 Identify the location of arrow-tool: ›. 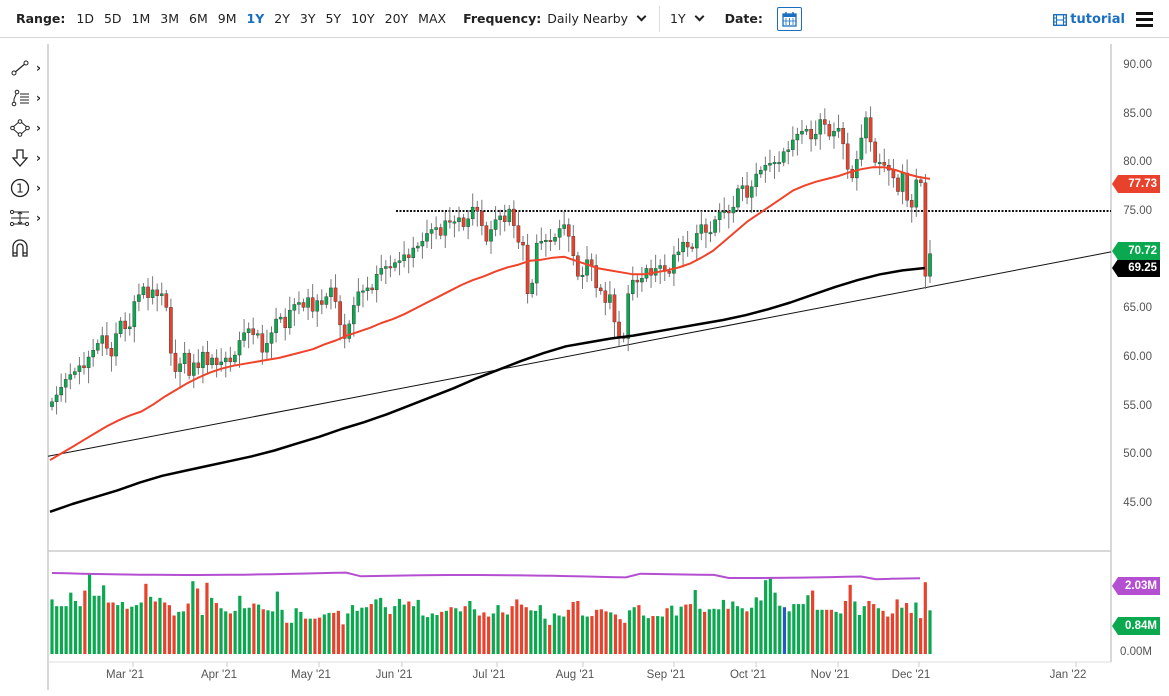
(28, 158).